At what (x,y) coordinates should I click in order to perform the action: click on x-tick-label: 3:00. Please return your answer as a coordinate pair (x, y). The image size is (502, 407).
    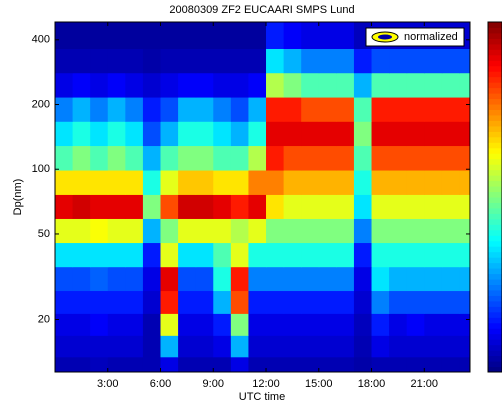
    Looking at the image, I should click on (107, 384).